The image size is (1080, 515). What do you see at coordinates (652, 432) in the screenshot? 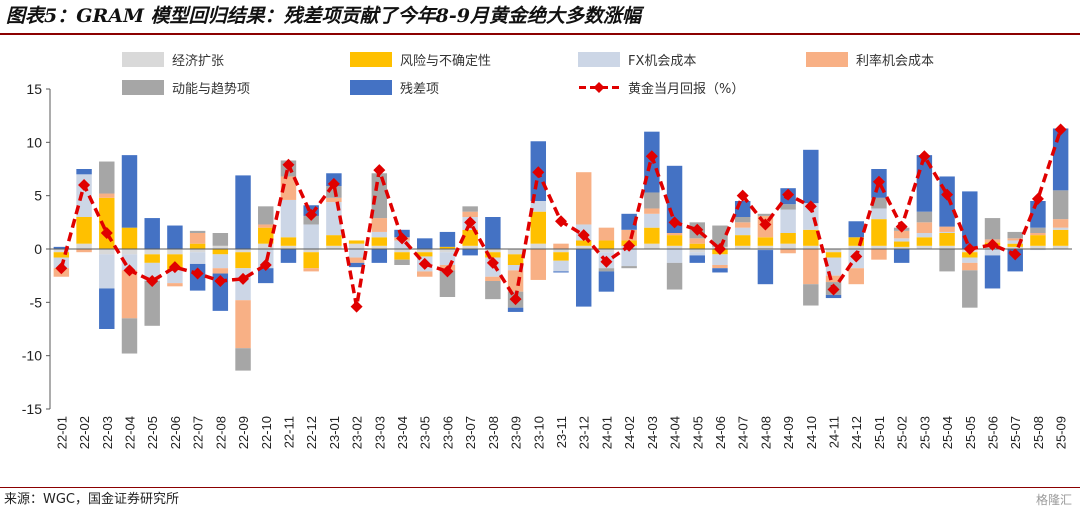
I see `x-tick-label: 24-03` at bounding box center [652, 432].